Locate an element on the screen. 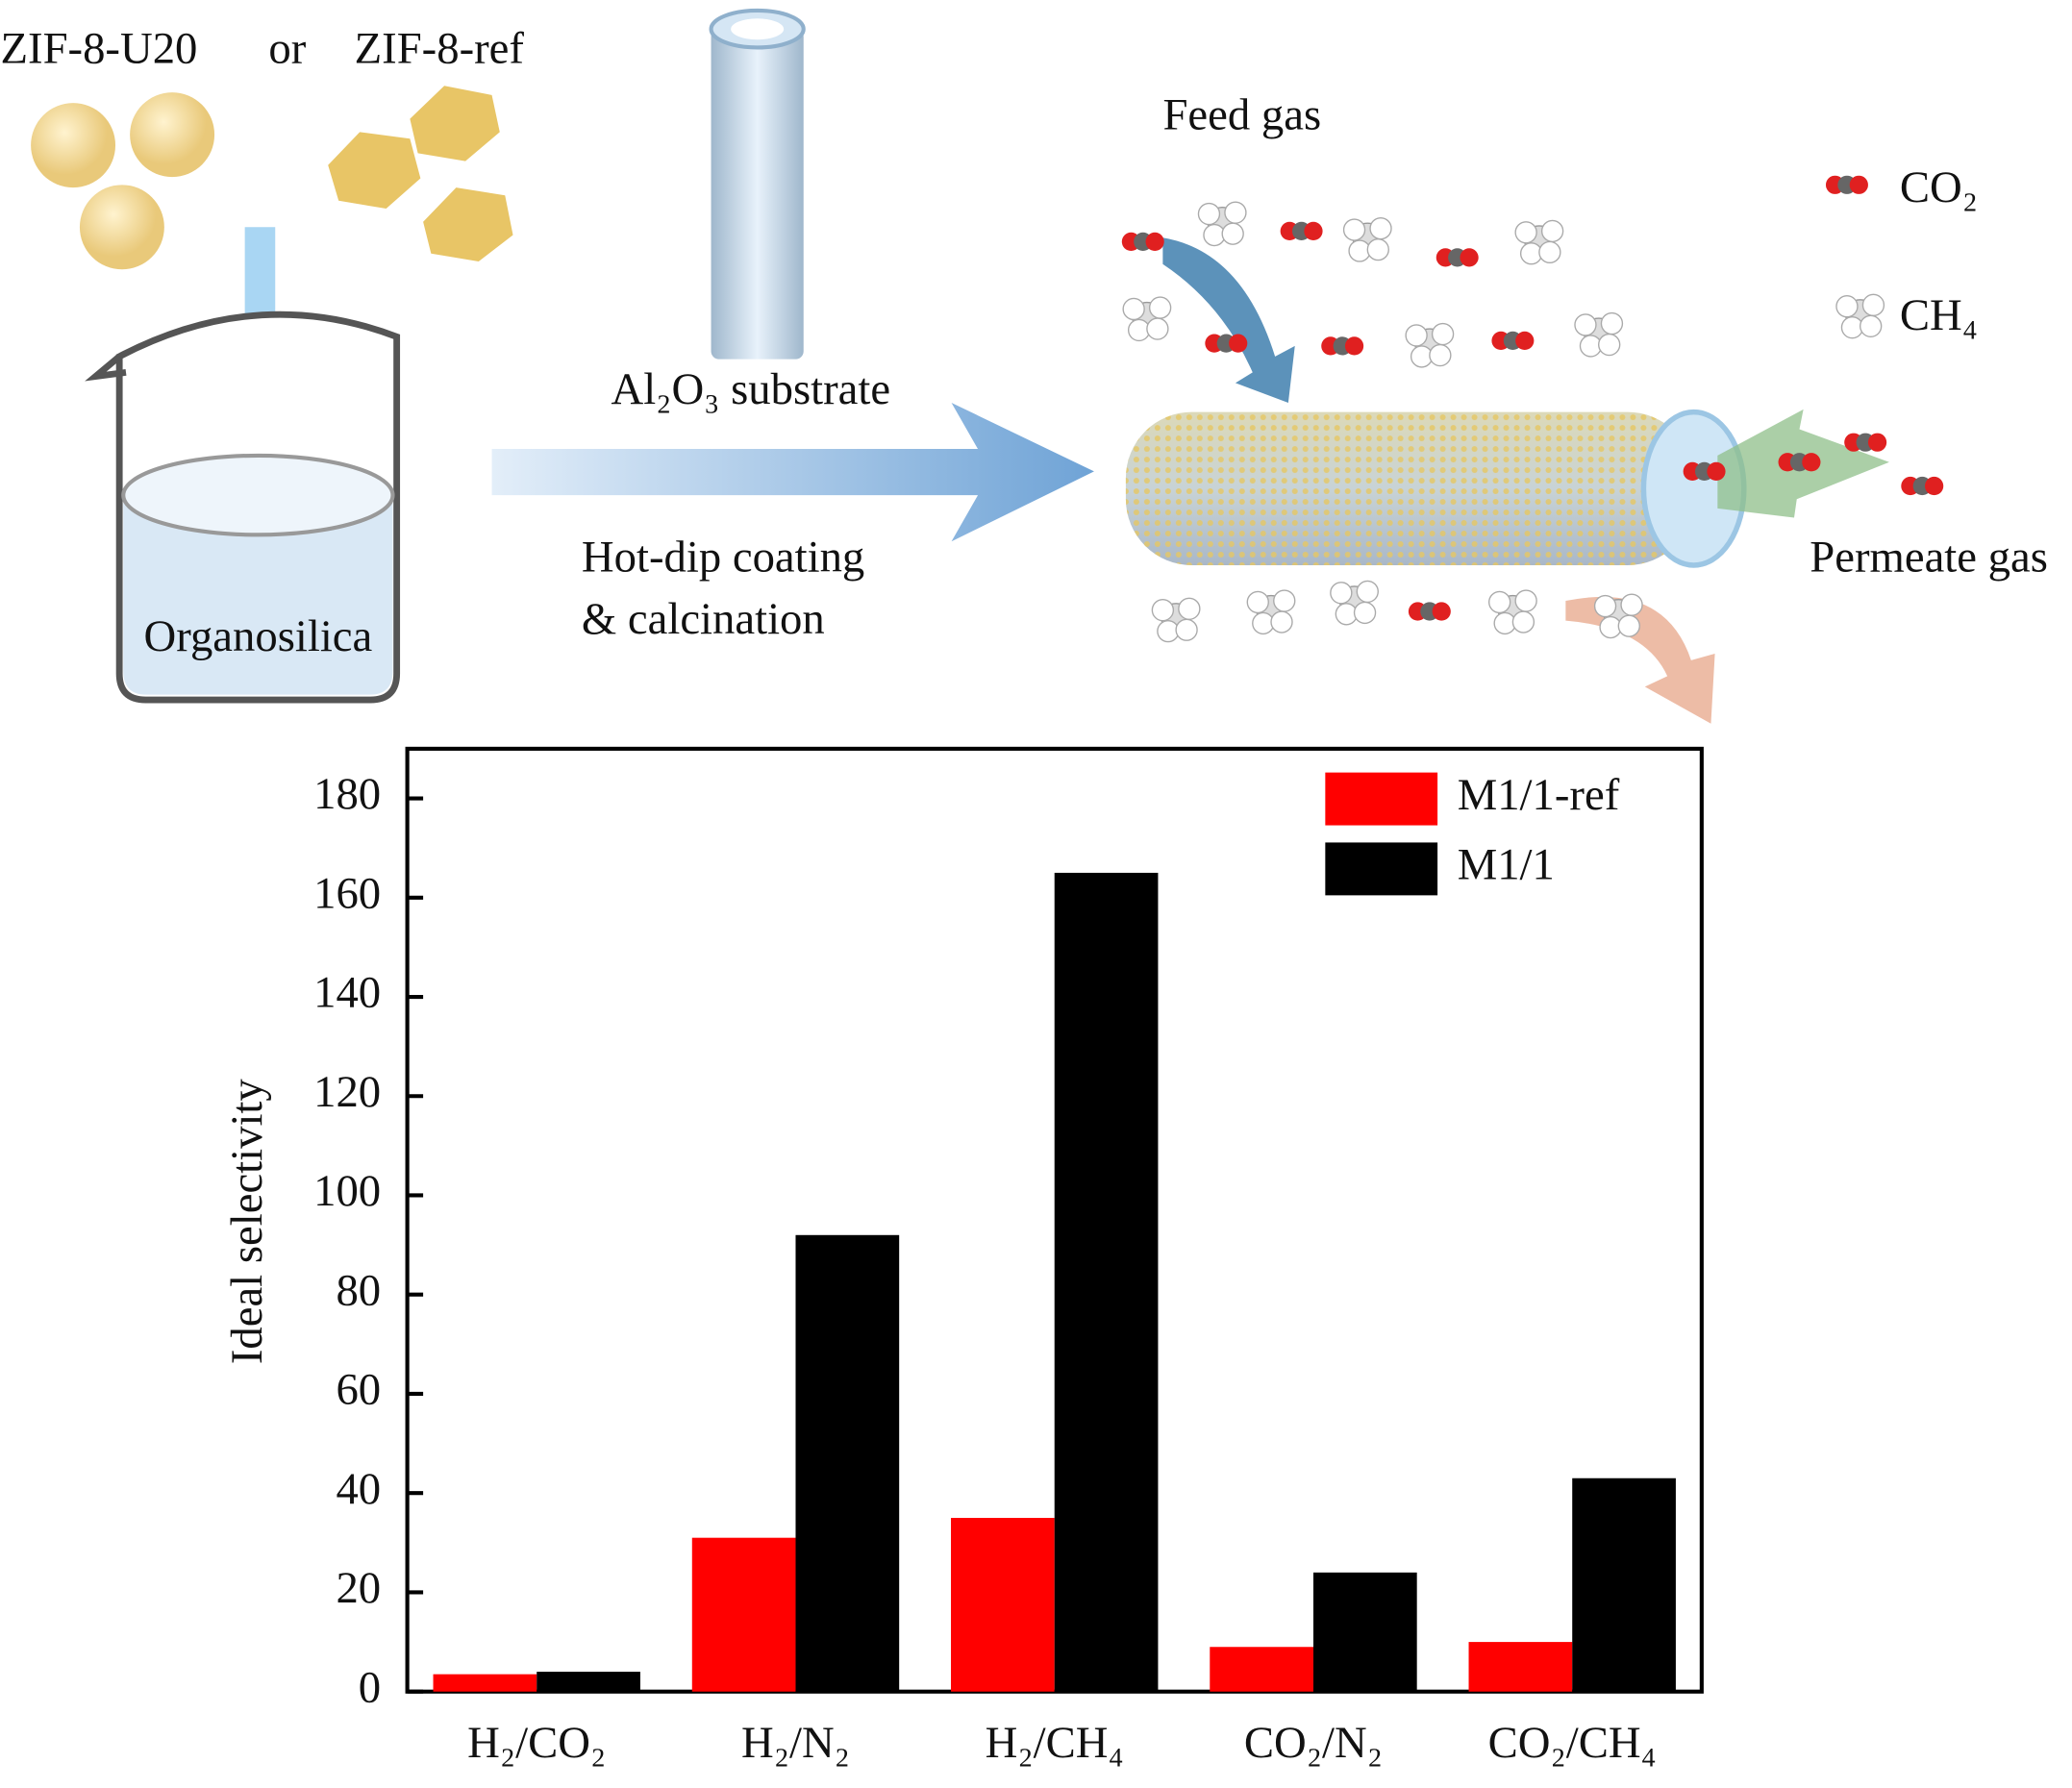 The image size is (2072, 1788). y-tick-label: 80 is located at coordinates (358, 1290).